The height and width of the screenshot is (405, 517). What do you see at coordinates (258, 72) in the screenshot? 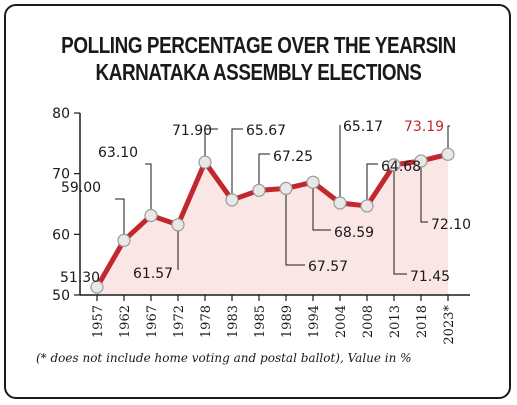
I see `chart-title-line-2: KARNATAKA ASSEMBLY ELECTIONS` at bounding box center [258, 72].